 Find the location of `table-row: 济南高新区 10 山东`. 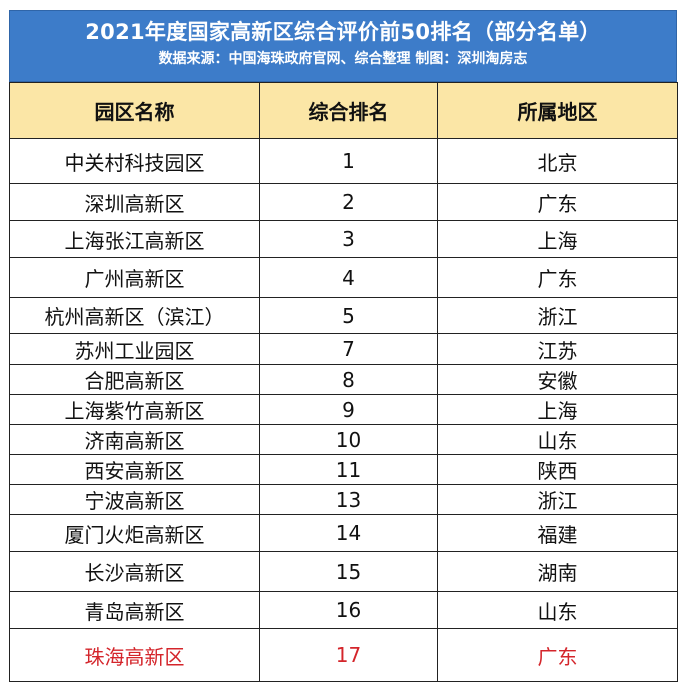

table-row: 济南高新区 10 山东 is located at coordinates (343, 439).